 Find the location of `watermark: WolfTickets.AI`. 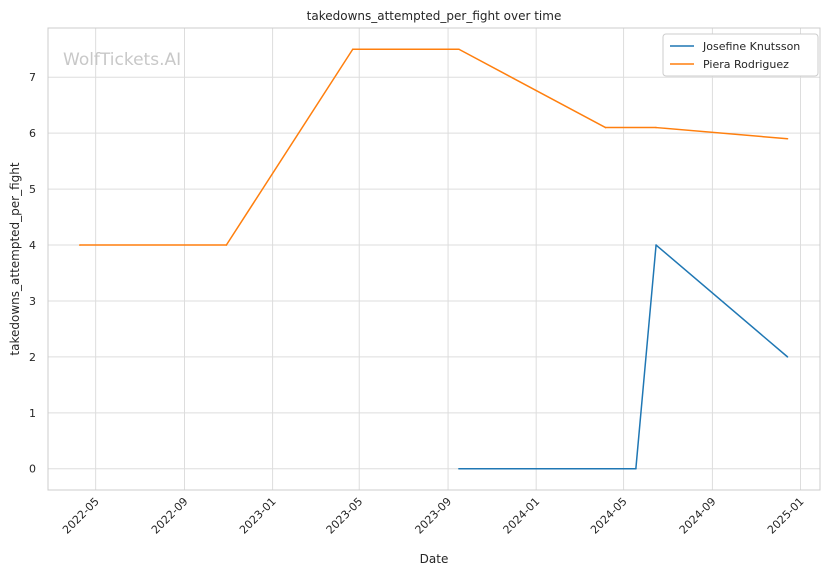

watermark: WolfTickets.AI is located at coordinates (122, 60).